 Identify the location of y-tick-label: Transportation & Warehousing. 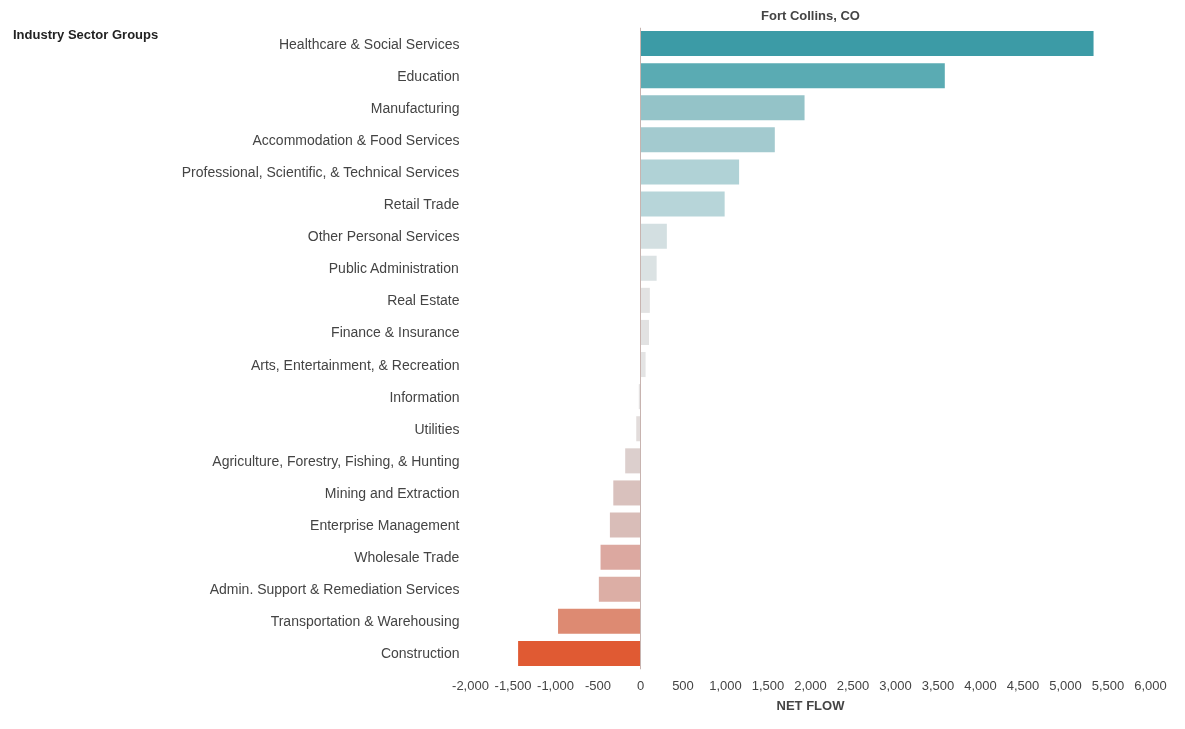
(365, 621).